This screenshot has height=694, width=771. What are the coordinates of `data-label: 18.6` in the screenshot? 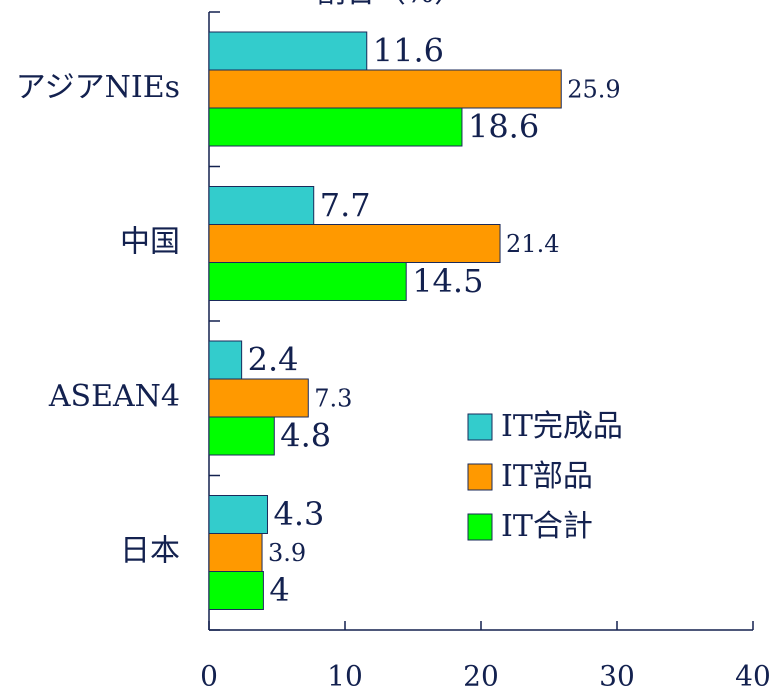 It's located at (503, 127).